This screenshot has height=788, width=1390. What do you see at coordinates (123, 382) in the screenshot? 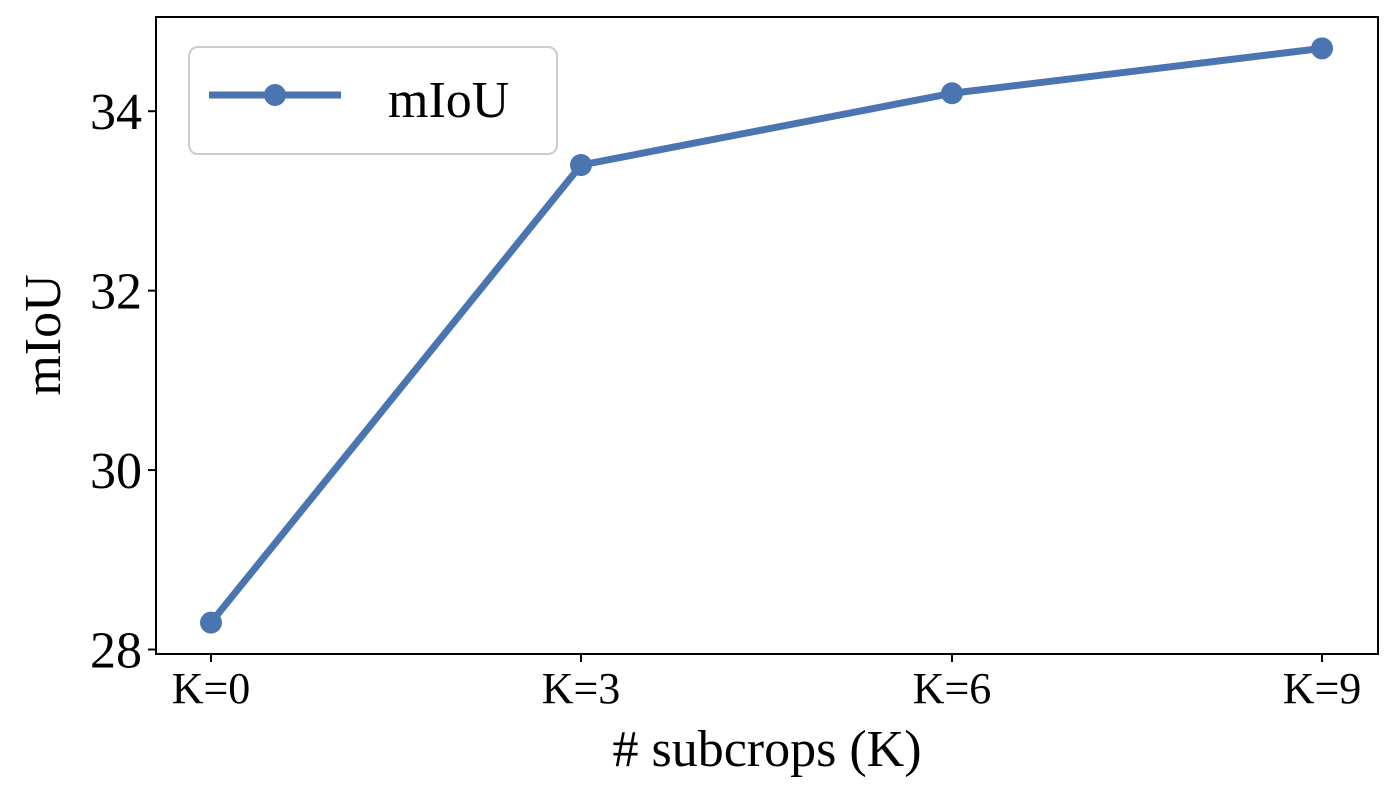
I see `y-axis: 28 30 32 34` at bounding box center [123, 382].